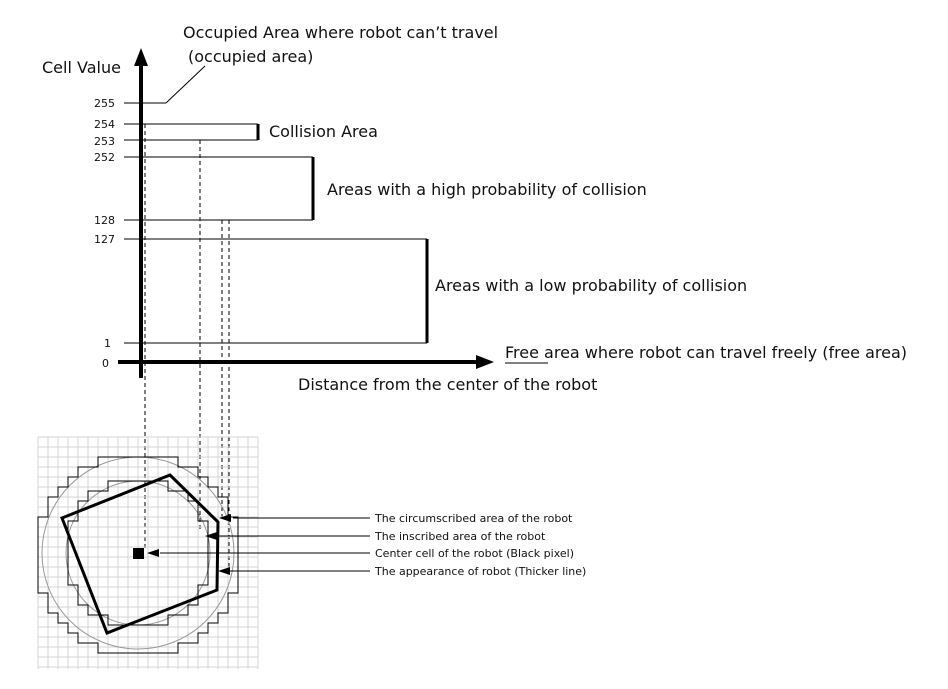 The height and width of the screenshot is (689, 948). I want to click on legend-leaders, so click(258, 544).